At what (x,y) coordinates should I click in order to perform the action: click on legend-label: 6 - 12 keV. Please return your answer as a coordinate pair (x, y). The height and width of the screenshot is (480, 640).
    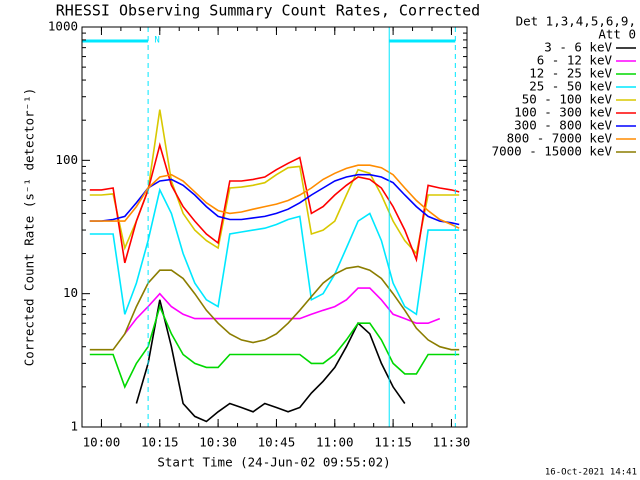
    Looking at the image, I should click on (575, 60).